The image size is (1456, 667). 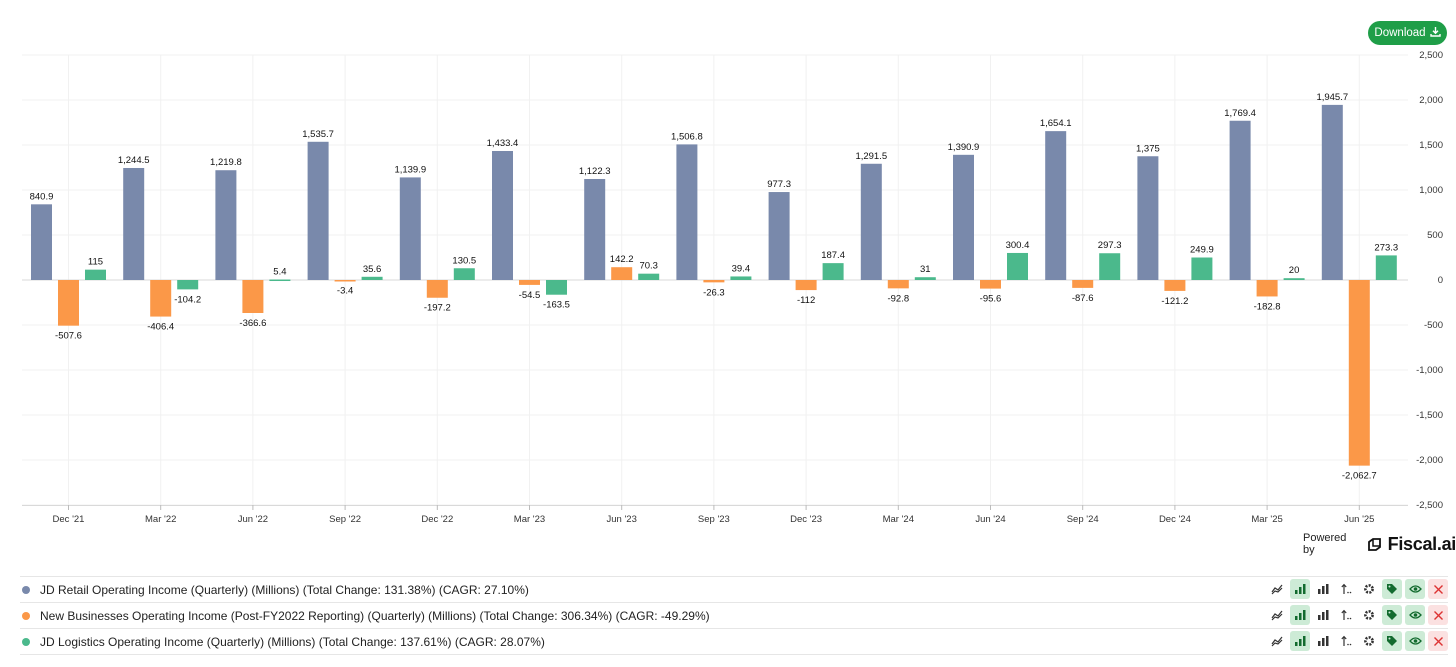 I want to click on data-label: -366.6, so click(x=252, y=323).